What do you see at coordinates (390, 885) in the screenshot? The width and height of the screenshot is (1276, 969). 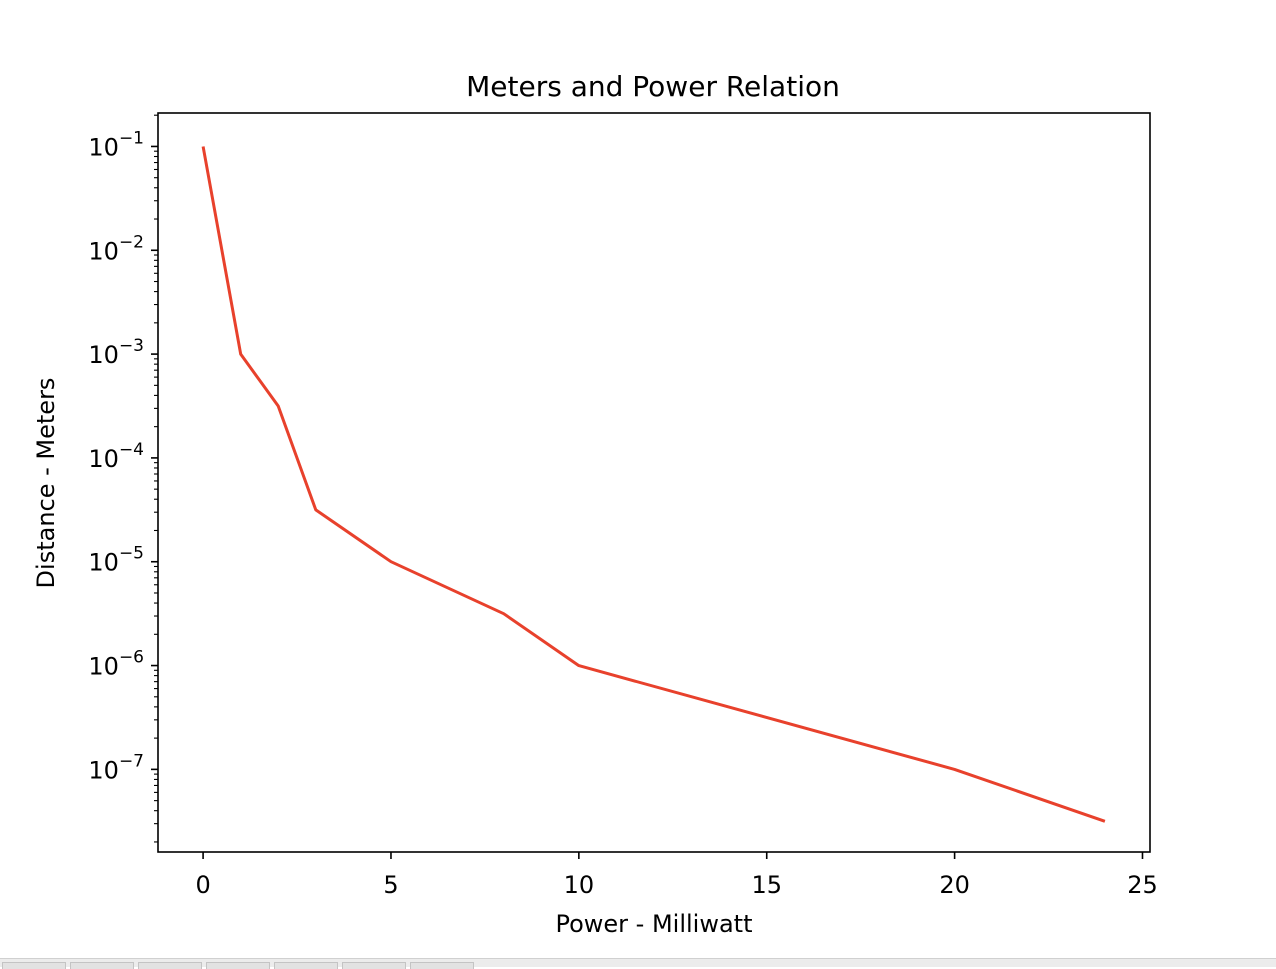 I see `x-tick-label: 5` at bounding box center [390, 885].